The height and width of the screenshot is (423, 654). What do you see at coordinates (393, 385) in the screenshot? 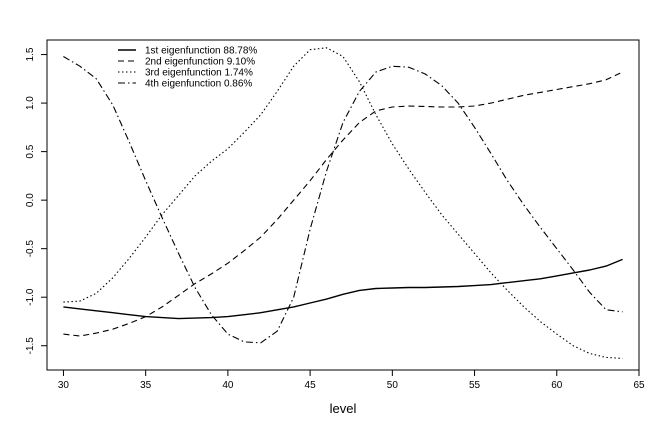
I see `x-tick-label: 50` at bounding box center [393, 385].